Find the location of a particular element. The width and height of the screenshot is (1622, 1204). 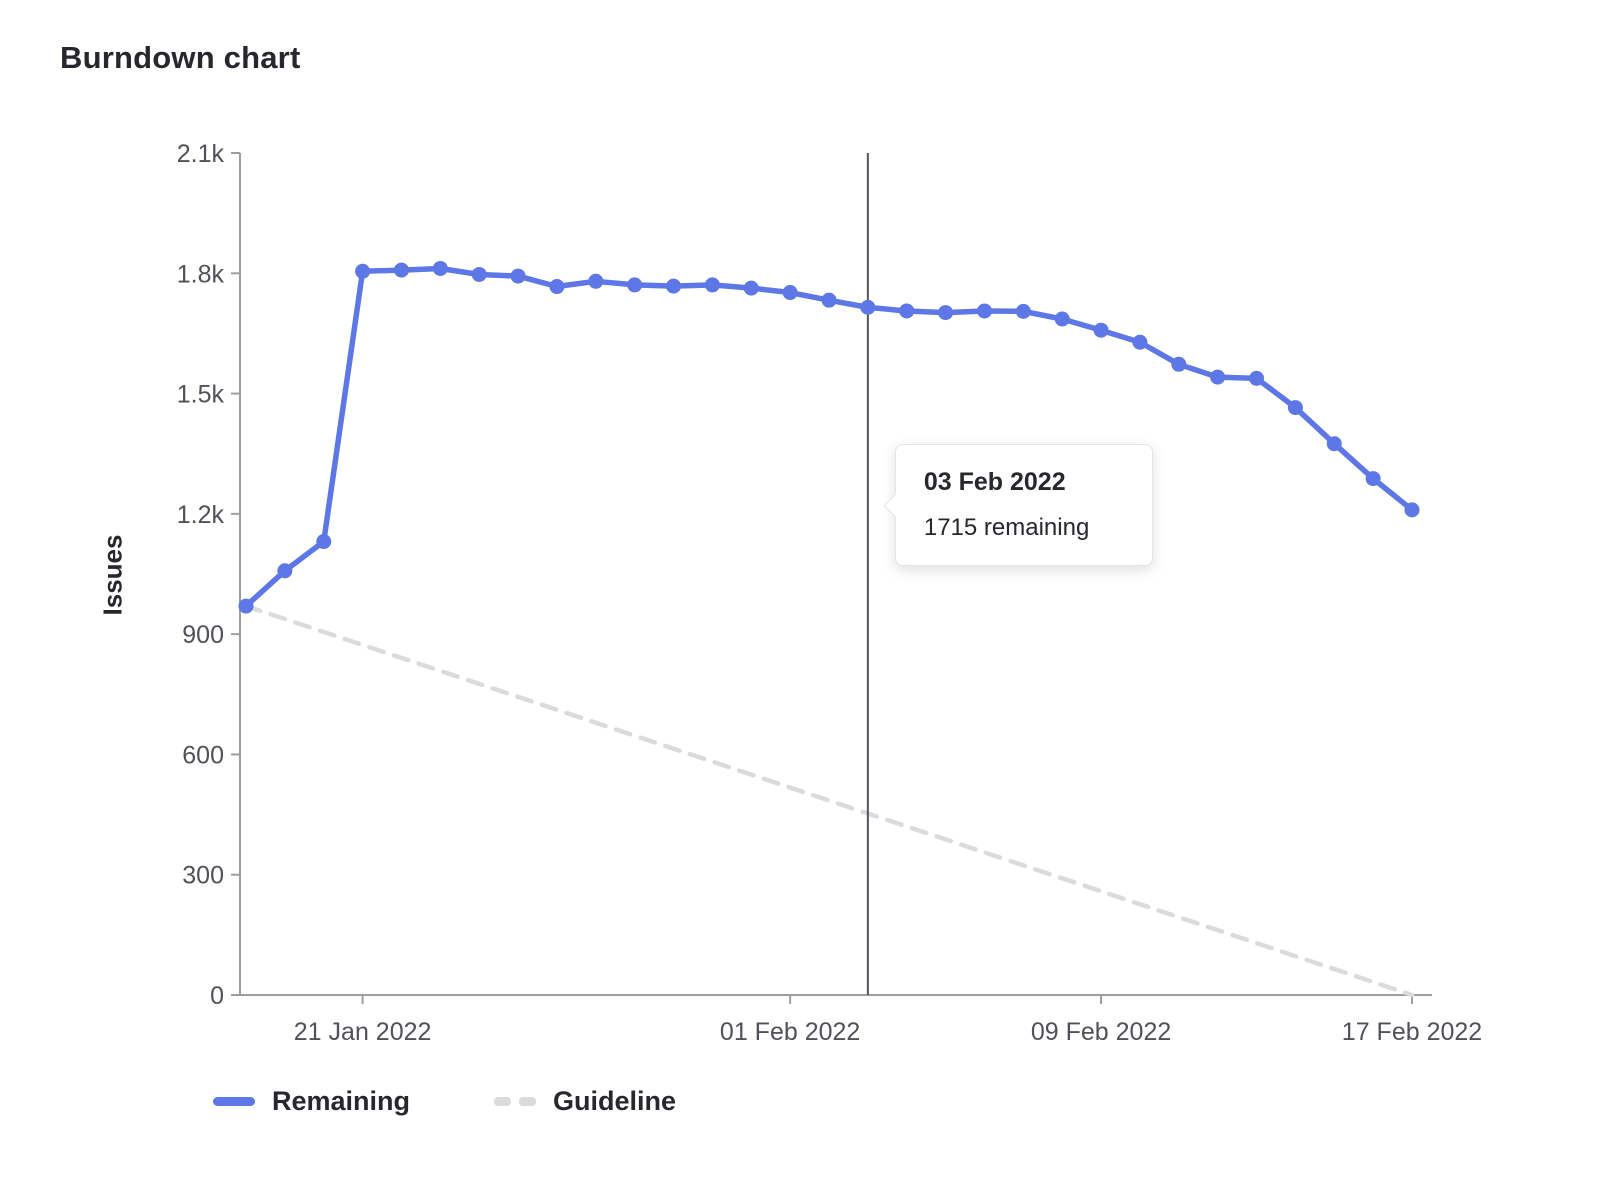

x-tick-label: 17 Feb 2022 is located at coordinates (1412, 1032).